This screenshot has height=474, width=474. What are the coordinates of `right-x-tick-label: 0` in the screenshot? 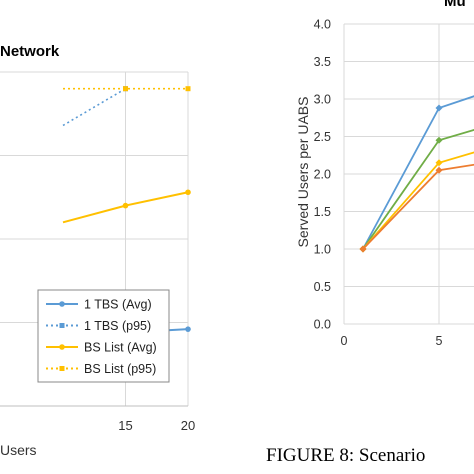 It's located at (344, 341).